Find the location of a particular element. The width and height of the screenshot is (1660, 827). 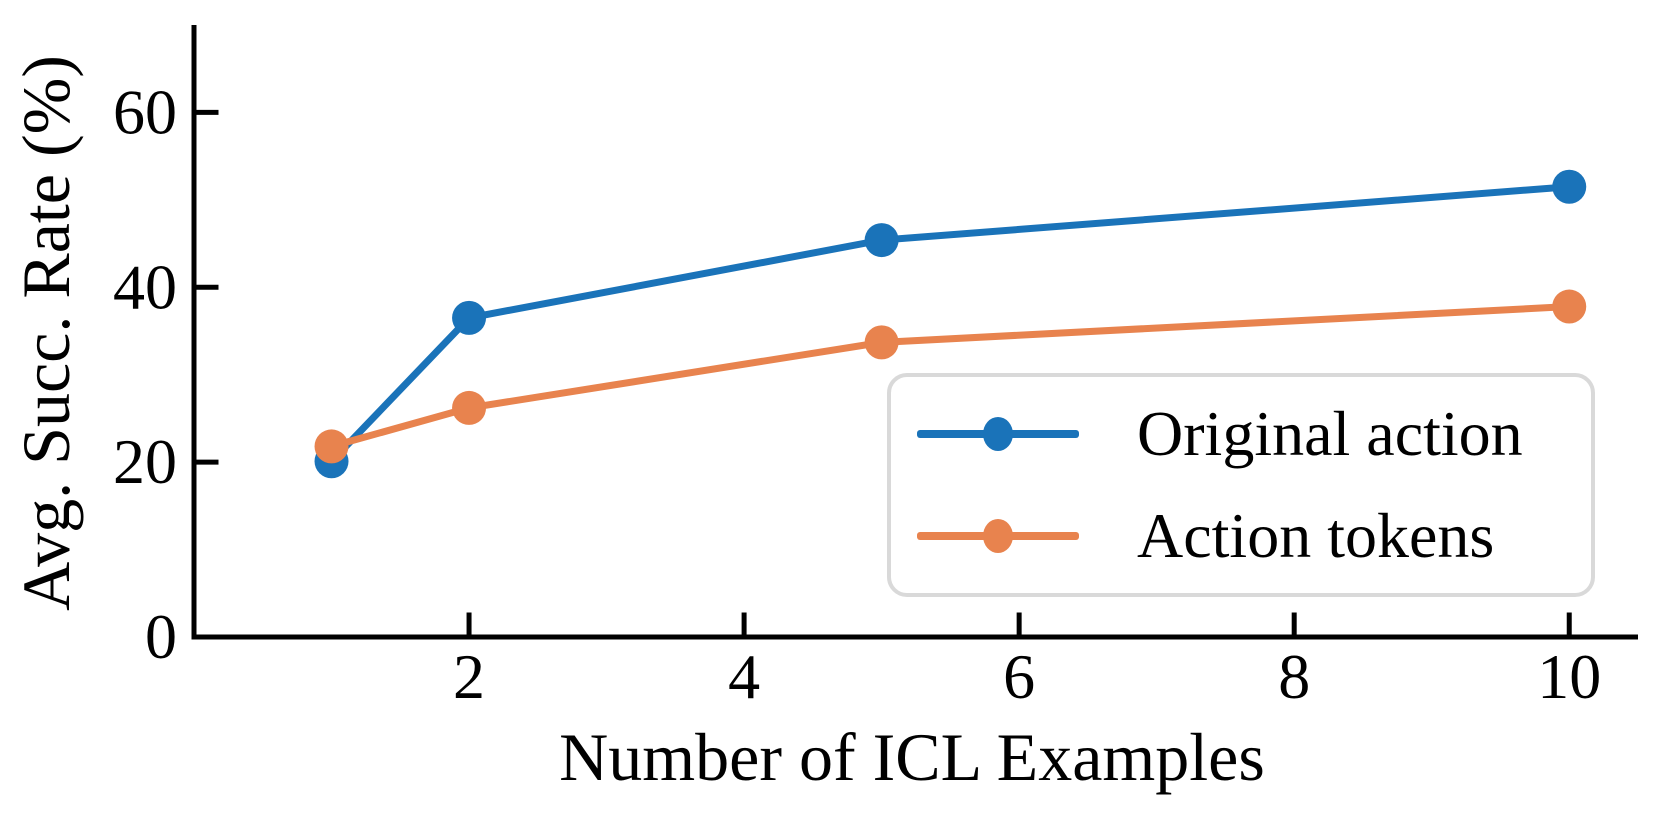

x-tick-label-2: 2 is located at coordinates (469, 676).